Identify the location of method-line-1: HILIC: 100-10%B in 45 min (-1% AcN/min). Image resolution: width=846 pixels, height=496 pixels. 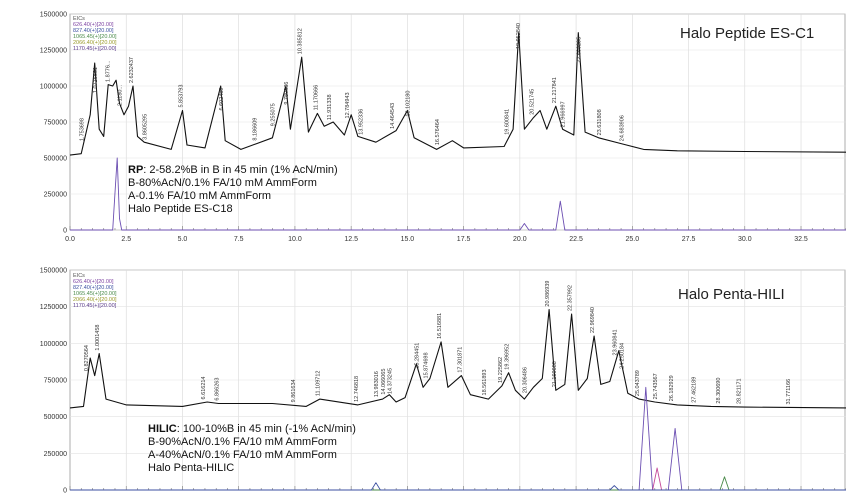
(252, 429).